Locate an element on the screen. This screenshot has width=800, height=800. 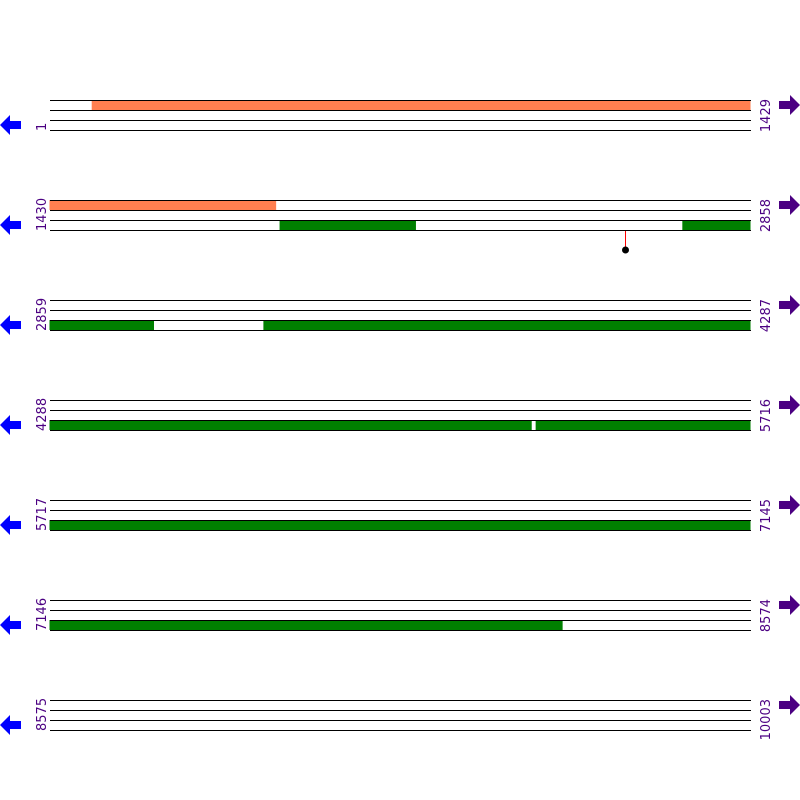
row-start-label: 1 is located at coordinates (42, 127).